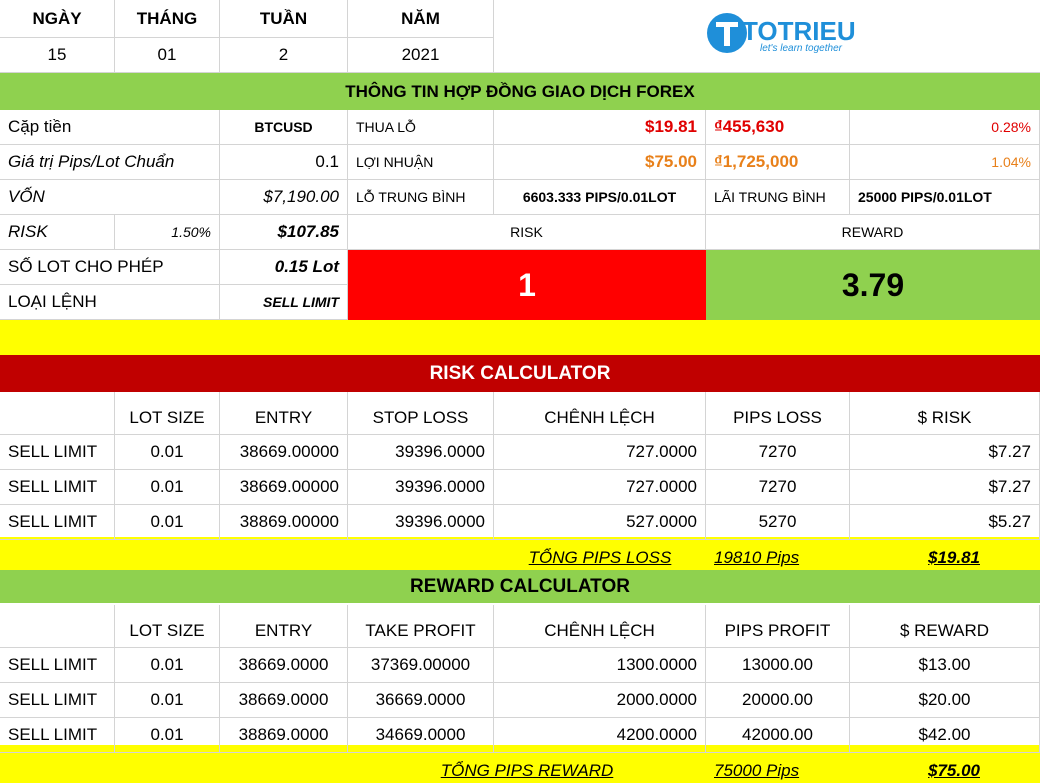 This screenshot has width=1040, height=783. What do you see at coordinates (954, 557) in the screenshot?
I see `total-usd: $19.81` at bounding box center [954, 557].